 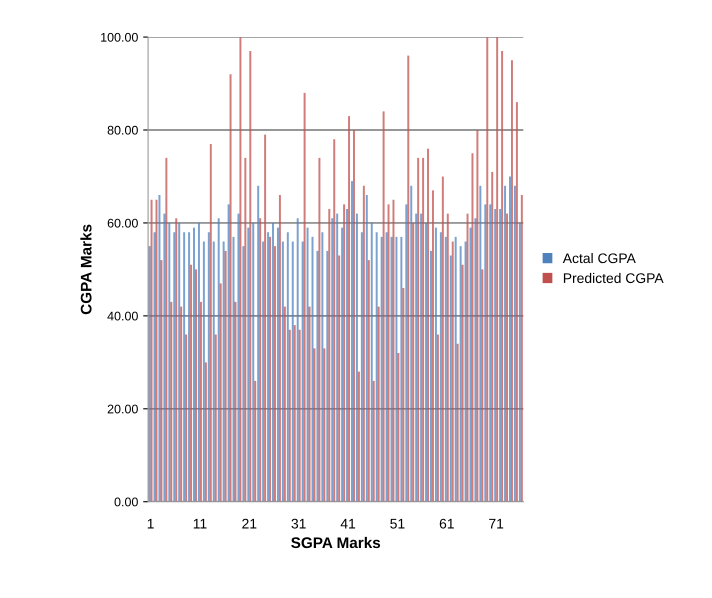 I want to click on legend-label: Actal CGPA, so click(x=599, y=258).